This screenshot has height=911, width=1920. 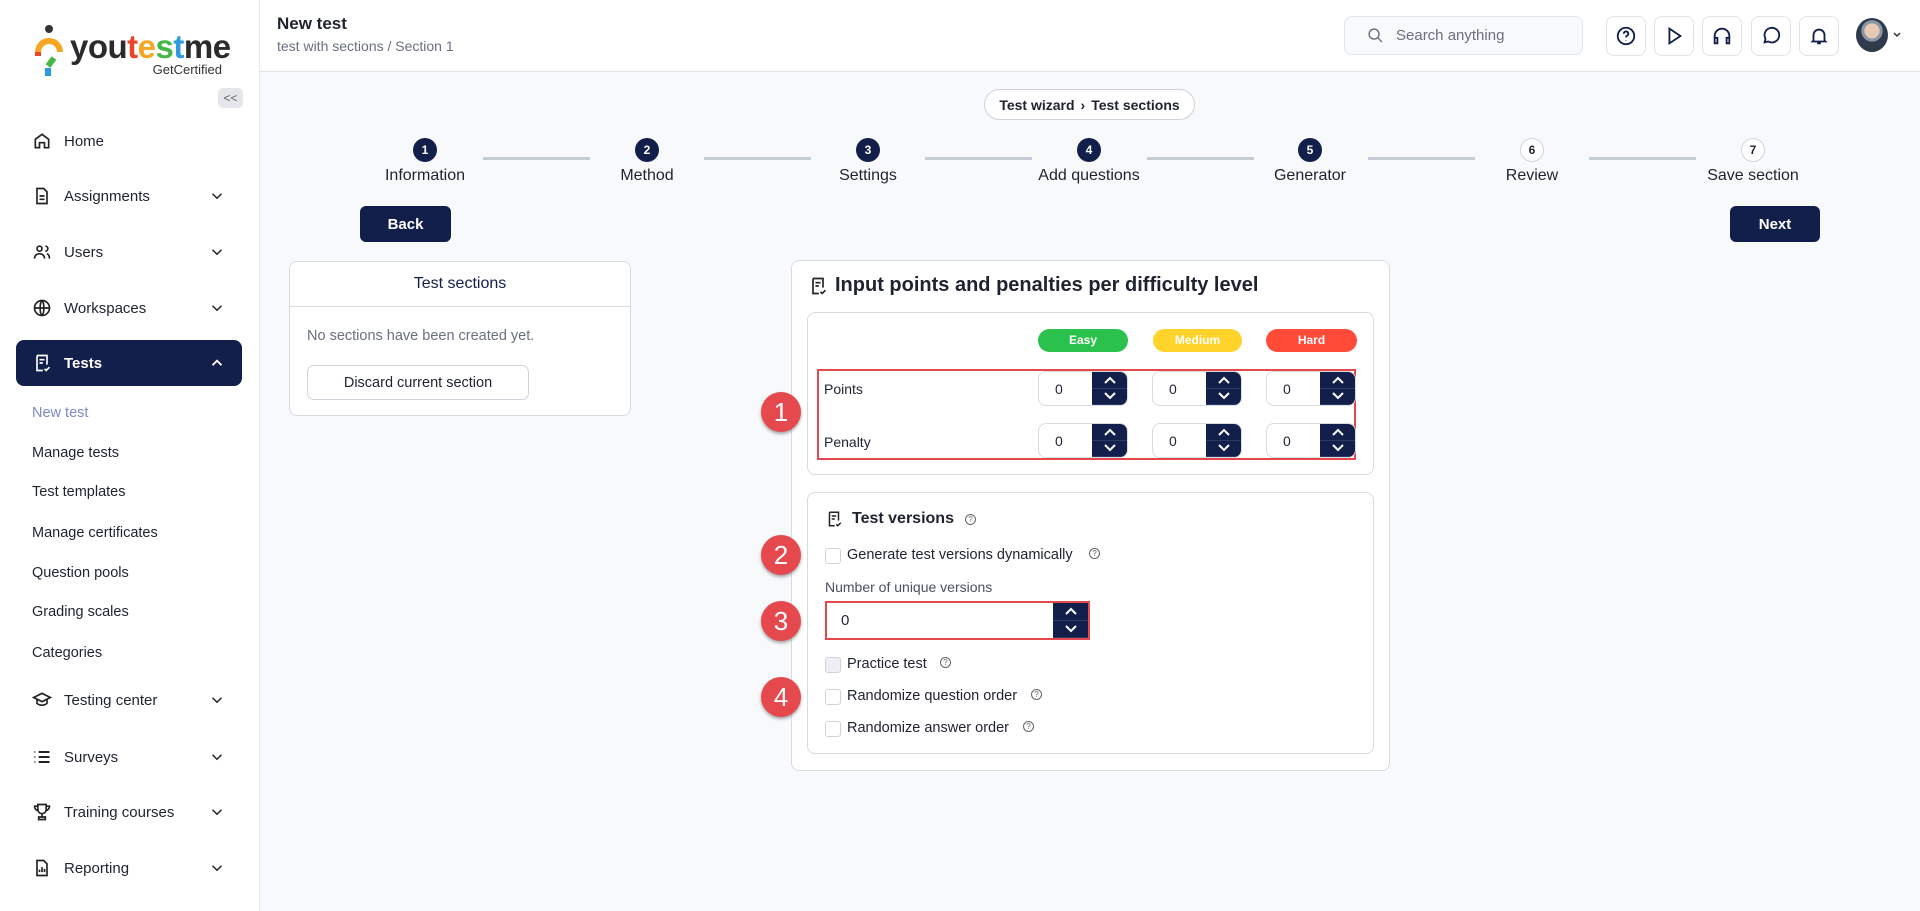 I want to click on user-avatar, so click(x=1872, y=35).